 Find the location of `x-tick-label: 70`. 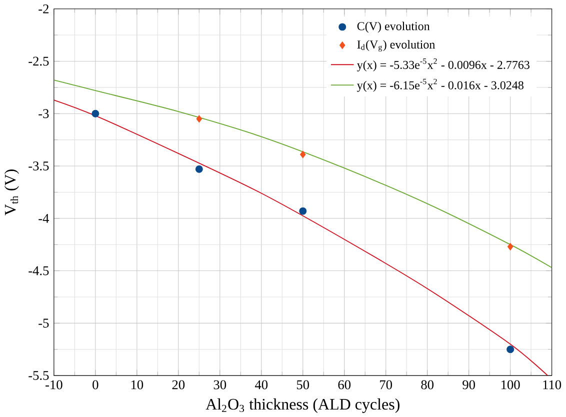

x-tick-label: 70 is located at coordinates (386, 385).